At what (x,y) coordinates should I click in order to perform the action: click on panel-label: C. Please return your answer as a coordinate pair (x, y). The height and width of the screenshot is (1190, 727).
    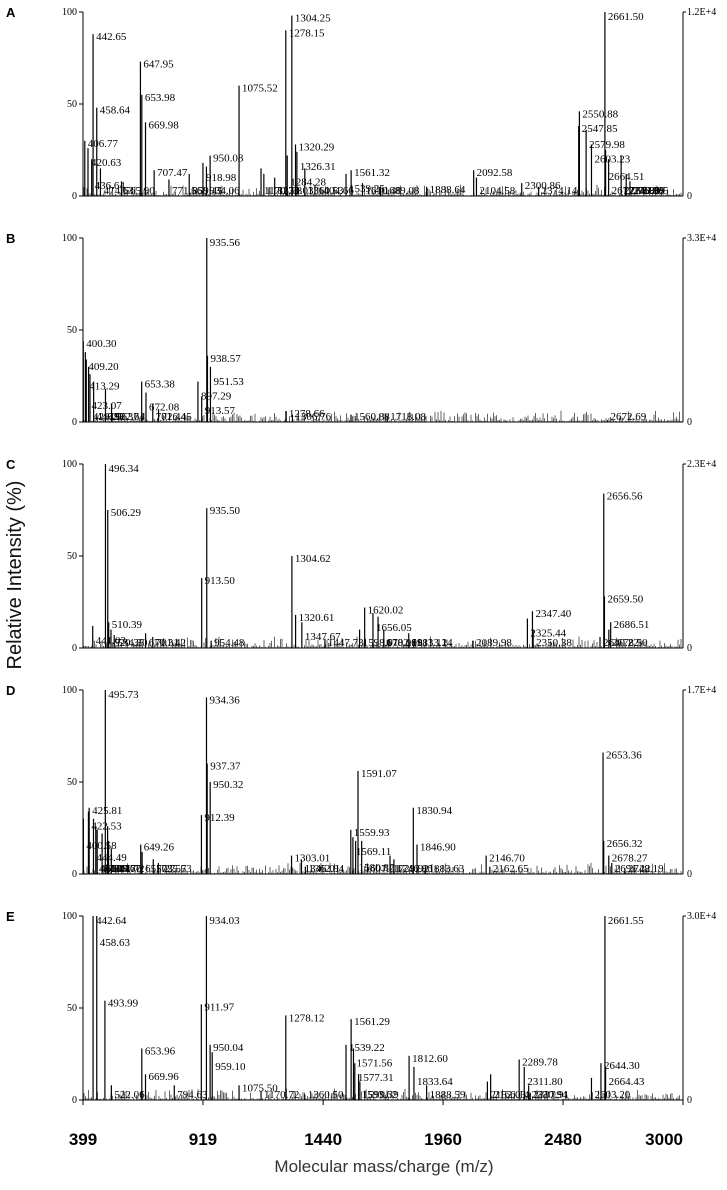
    Looking at the image, I should click on (11, 464).